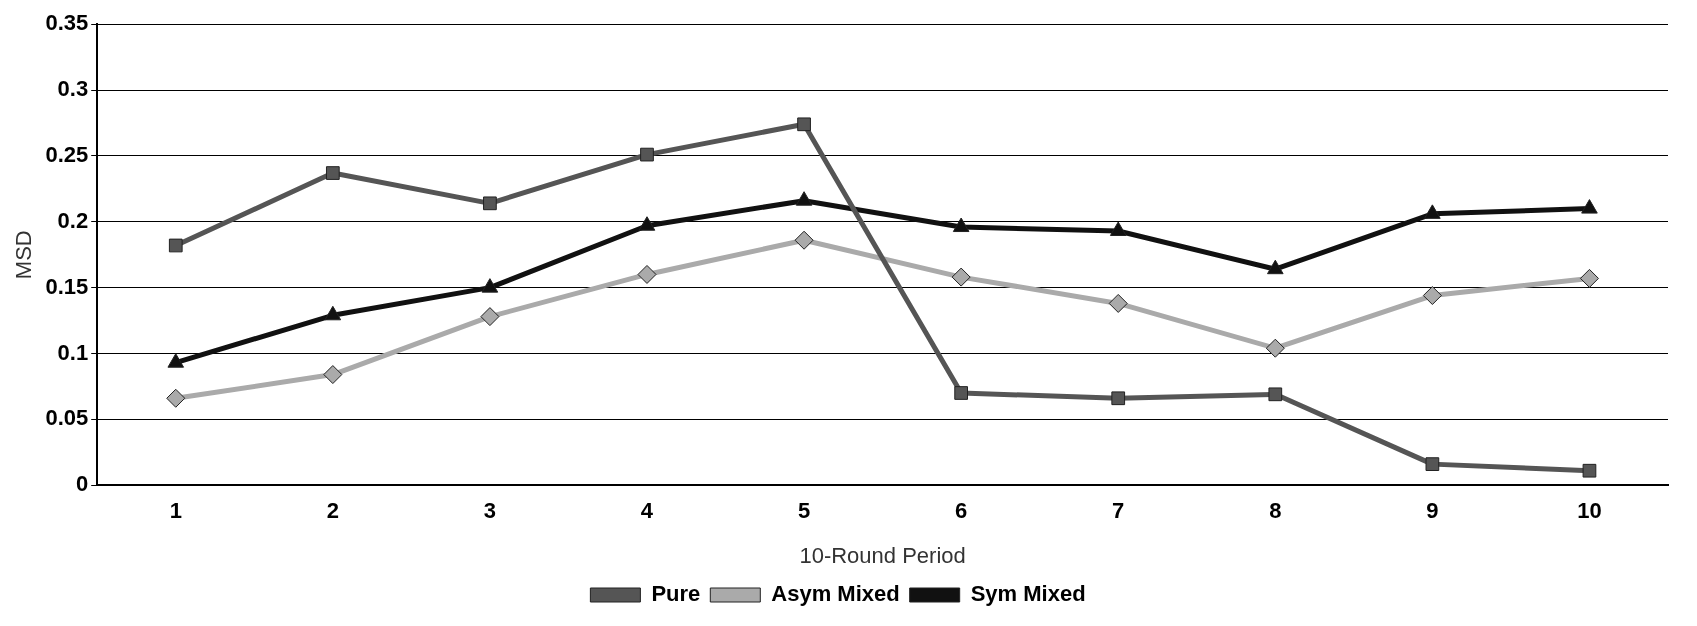 The image size is (1697, 626). Describe the element at coordinates (1432, 511) in the screenshot. I see `x-tick-label: 9` at that location.